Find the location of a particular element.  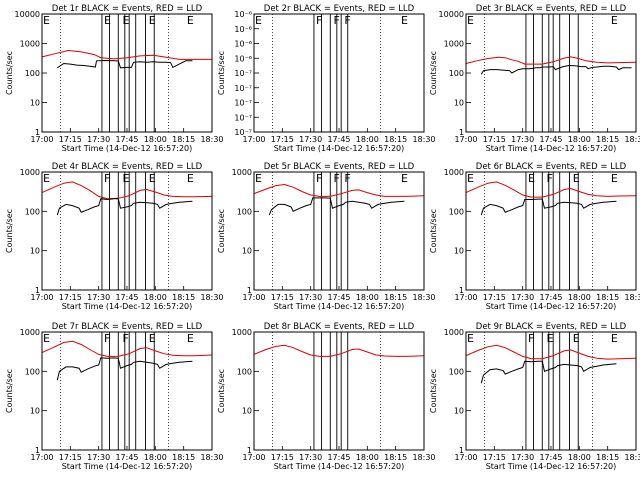

panel-title: Det 4r BLACK = Events, RED = LLD is located at coordinates (127, 167).